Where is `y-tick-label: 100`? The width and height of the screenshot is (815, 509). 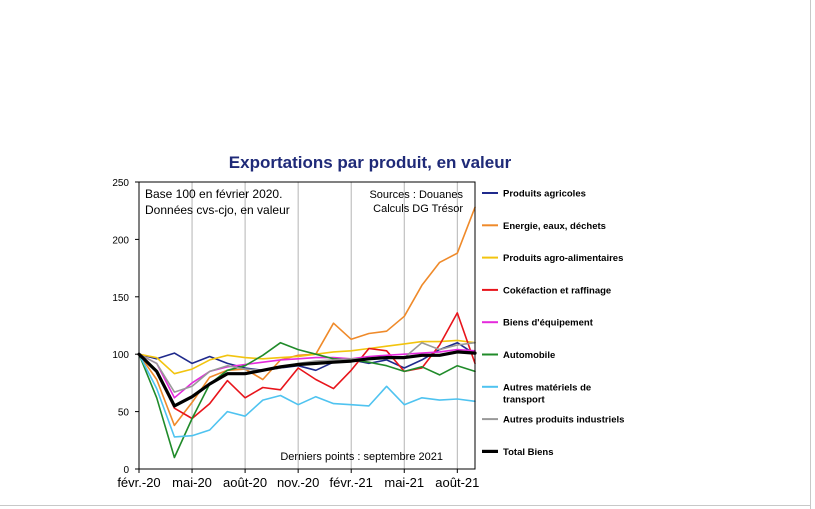 y-tick-label: 100 is located at coordinates (120, 355).